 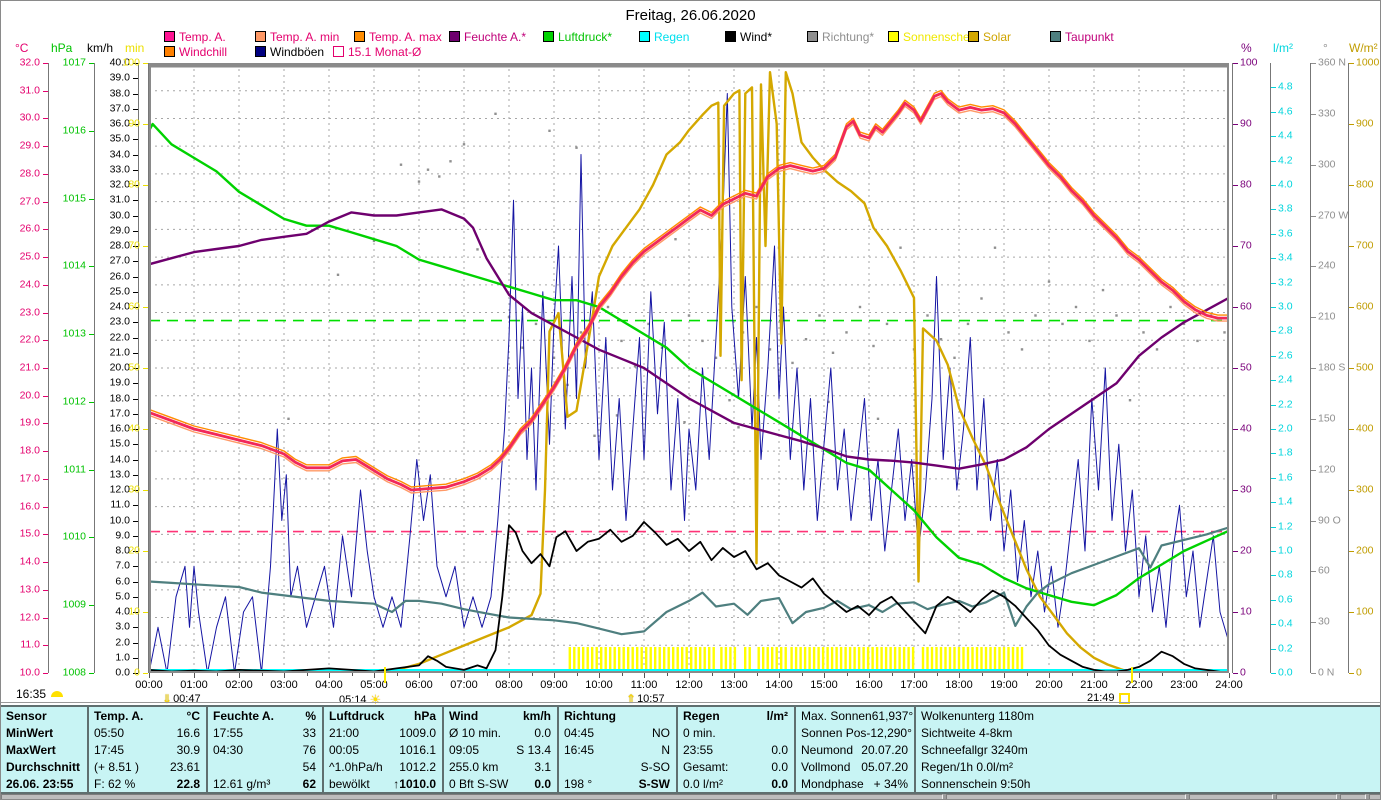 What do you see at coordinates (577, 37) in the screenshot?
I see `legend-luftdruck: Luftdruck*` at bounding box center [577, 37].